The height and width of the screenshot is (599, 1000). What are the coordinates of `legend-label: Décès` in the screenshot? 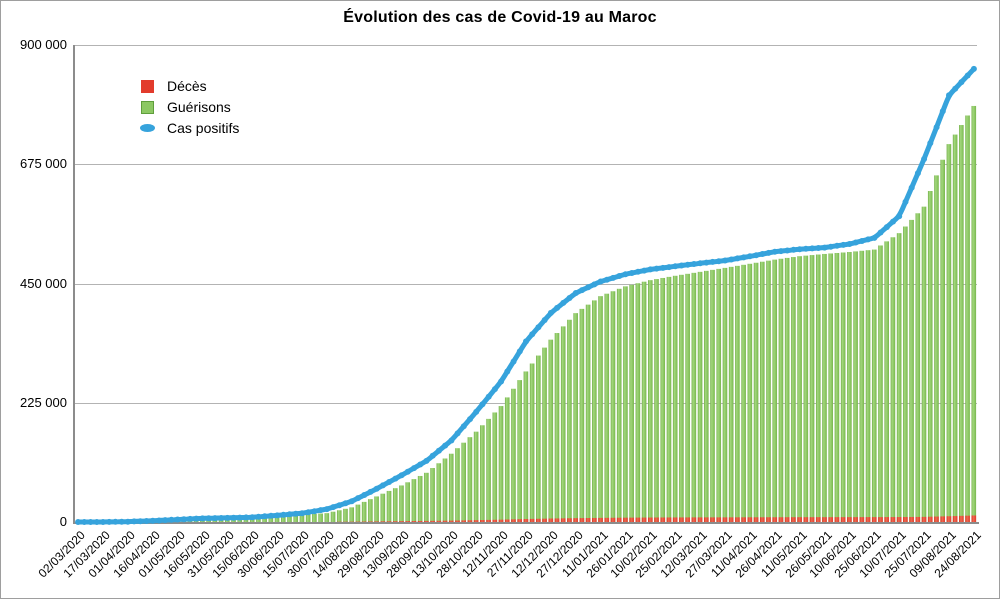 It's located at (187, 86).